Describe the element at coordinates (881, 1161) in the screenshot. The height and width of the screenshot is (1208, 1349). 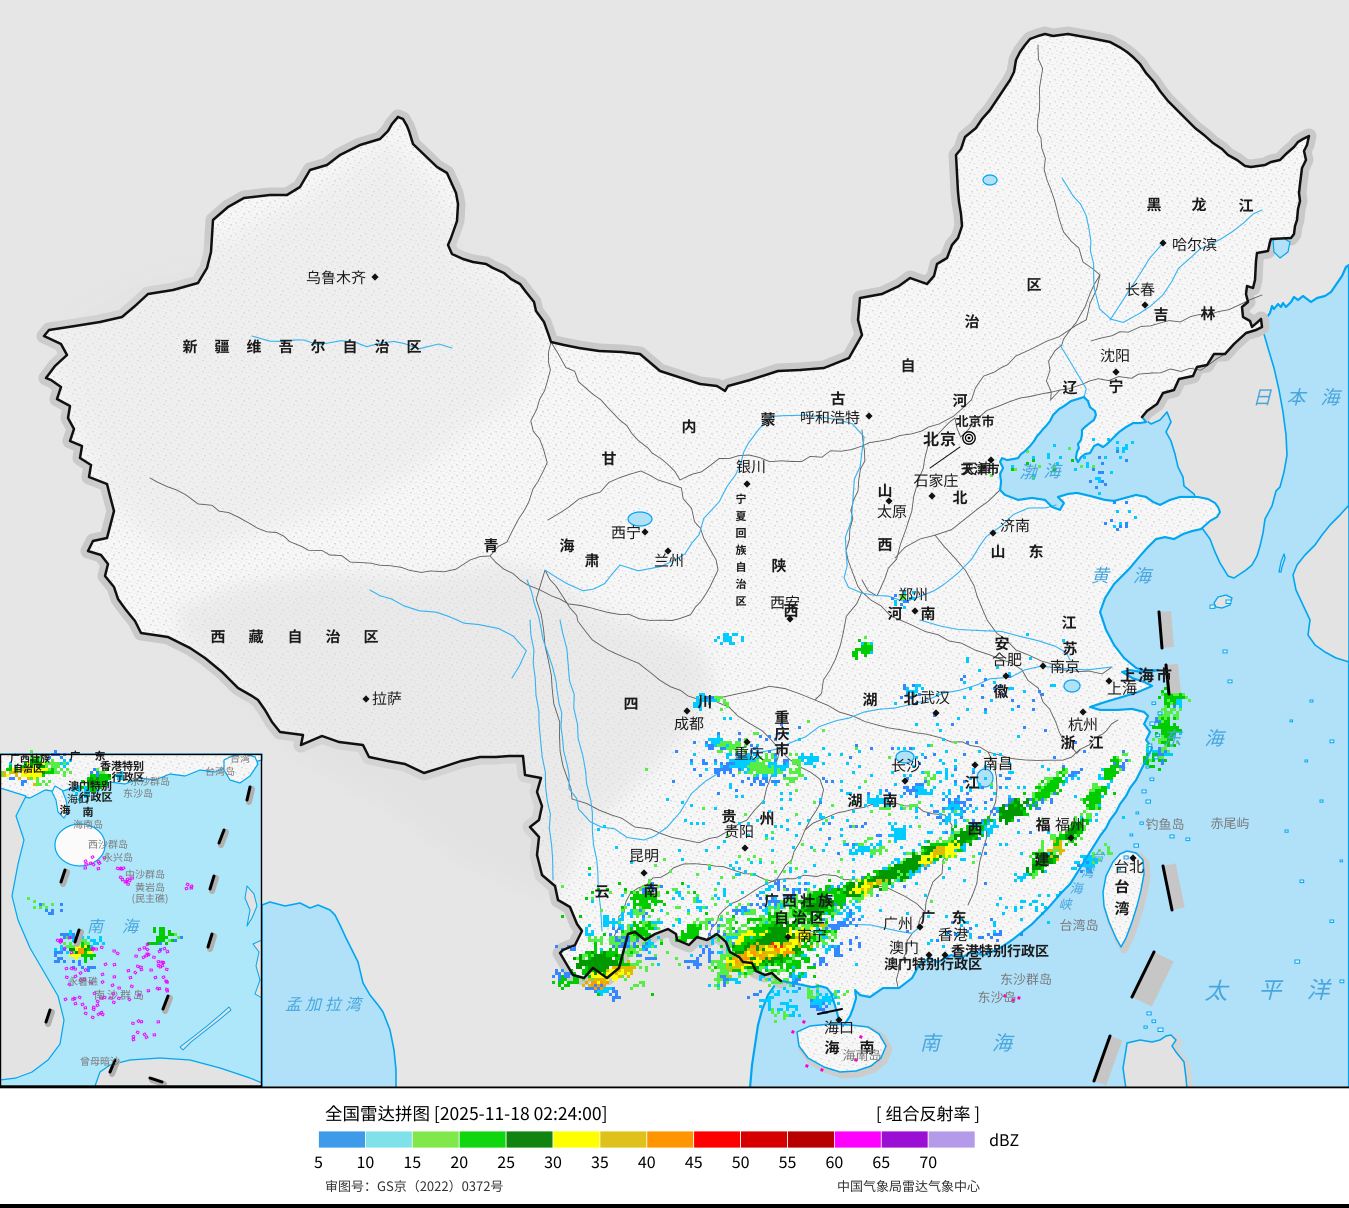
I see `svg-text: 65` at that location.